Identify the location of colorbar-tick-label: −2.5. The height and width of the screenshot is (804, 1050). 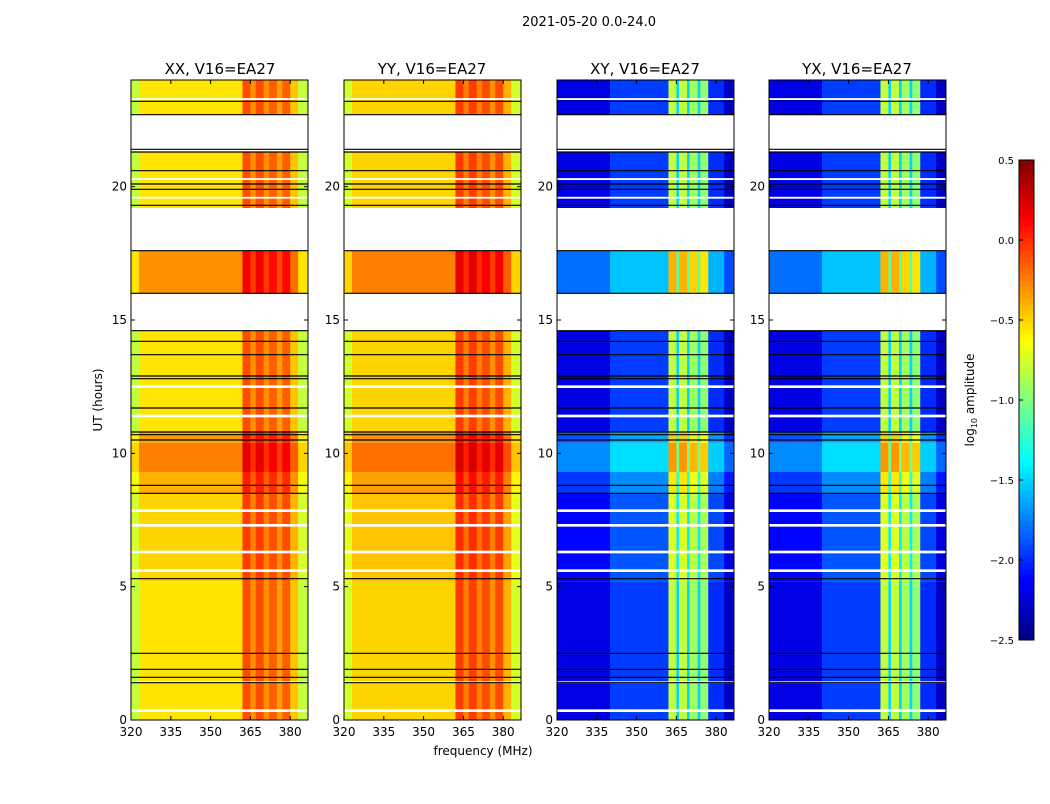
(1002, 641).